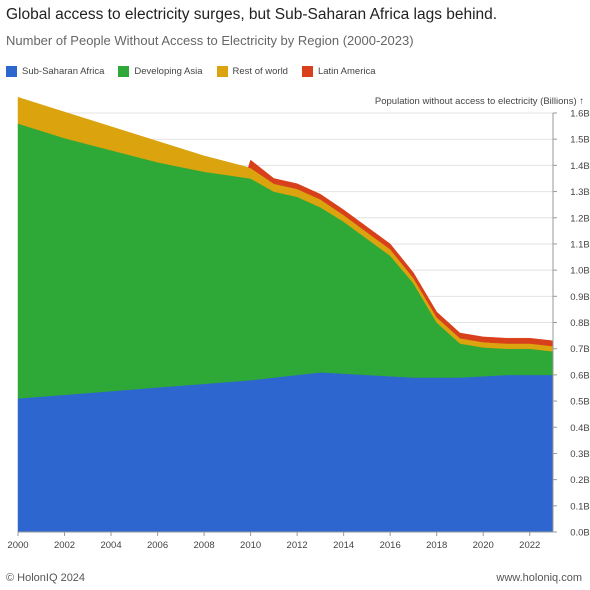 The width and height of the screenshot is (590, 590). I want to click on y-tick-label: 0.9B, so click(580, 297).